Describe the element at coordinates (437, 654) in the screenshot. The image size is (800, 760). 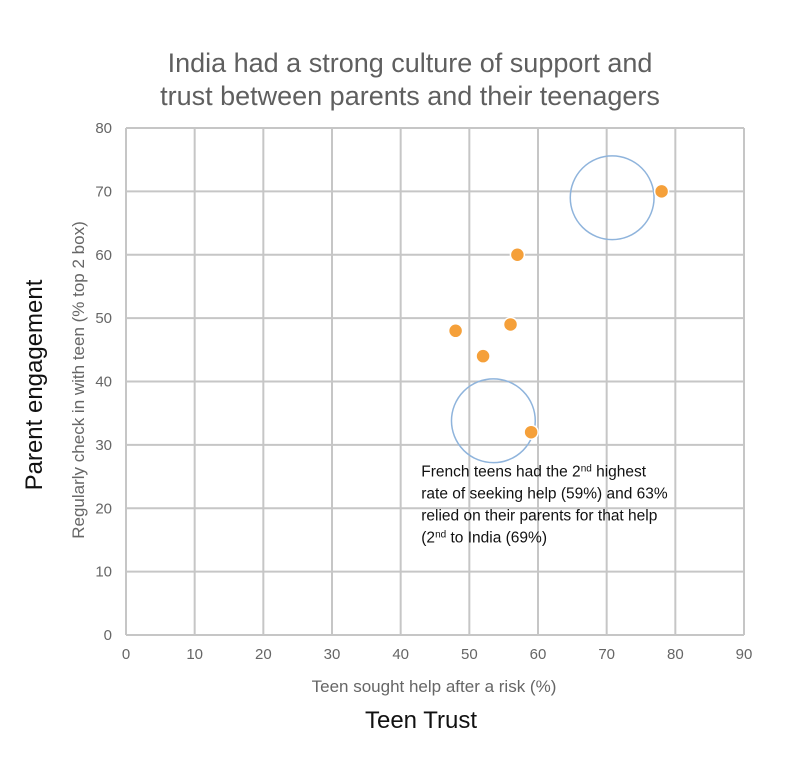
I see `x-tick-labels: 0 10 20 30 40 50 60 70 80 90` at that location.